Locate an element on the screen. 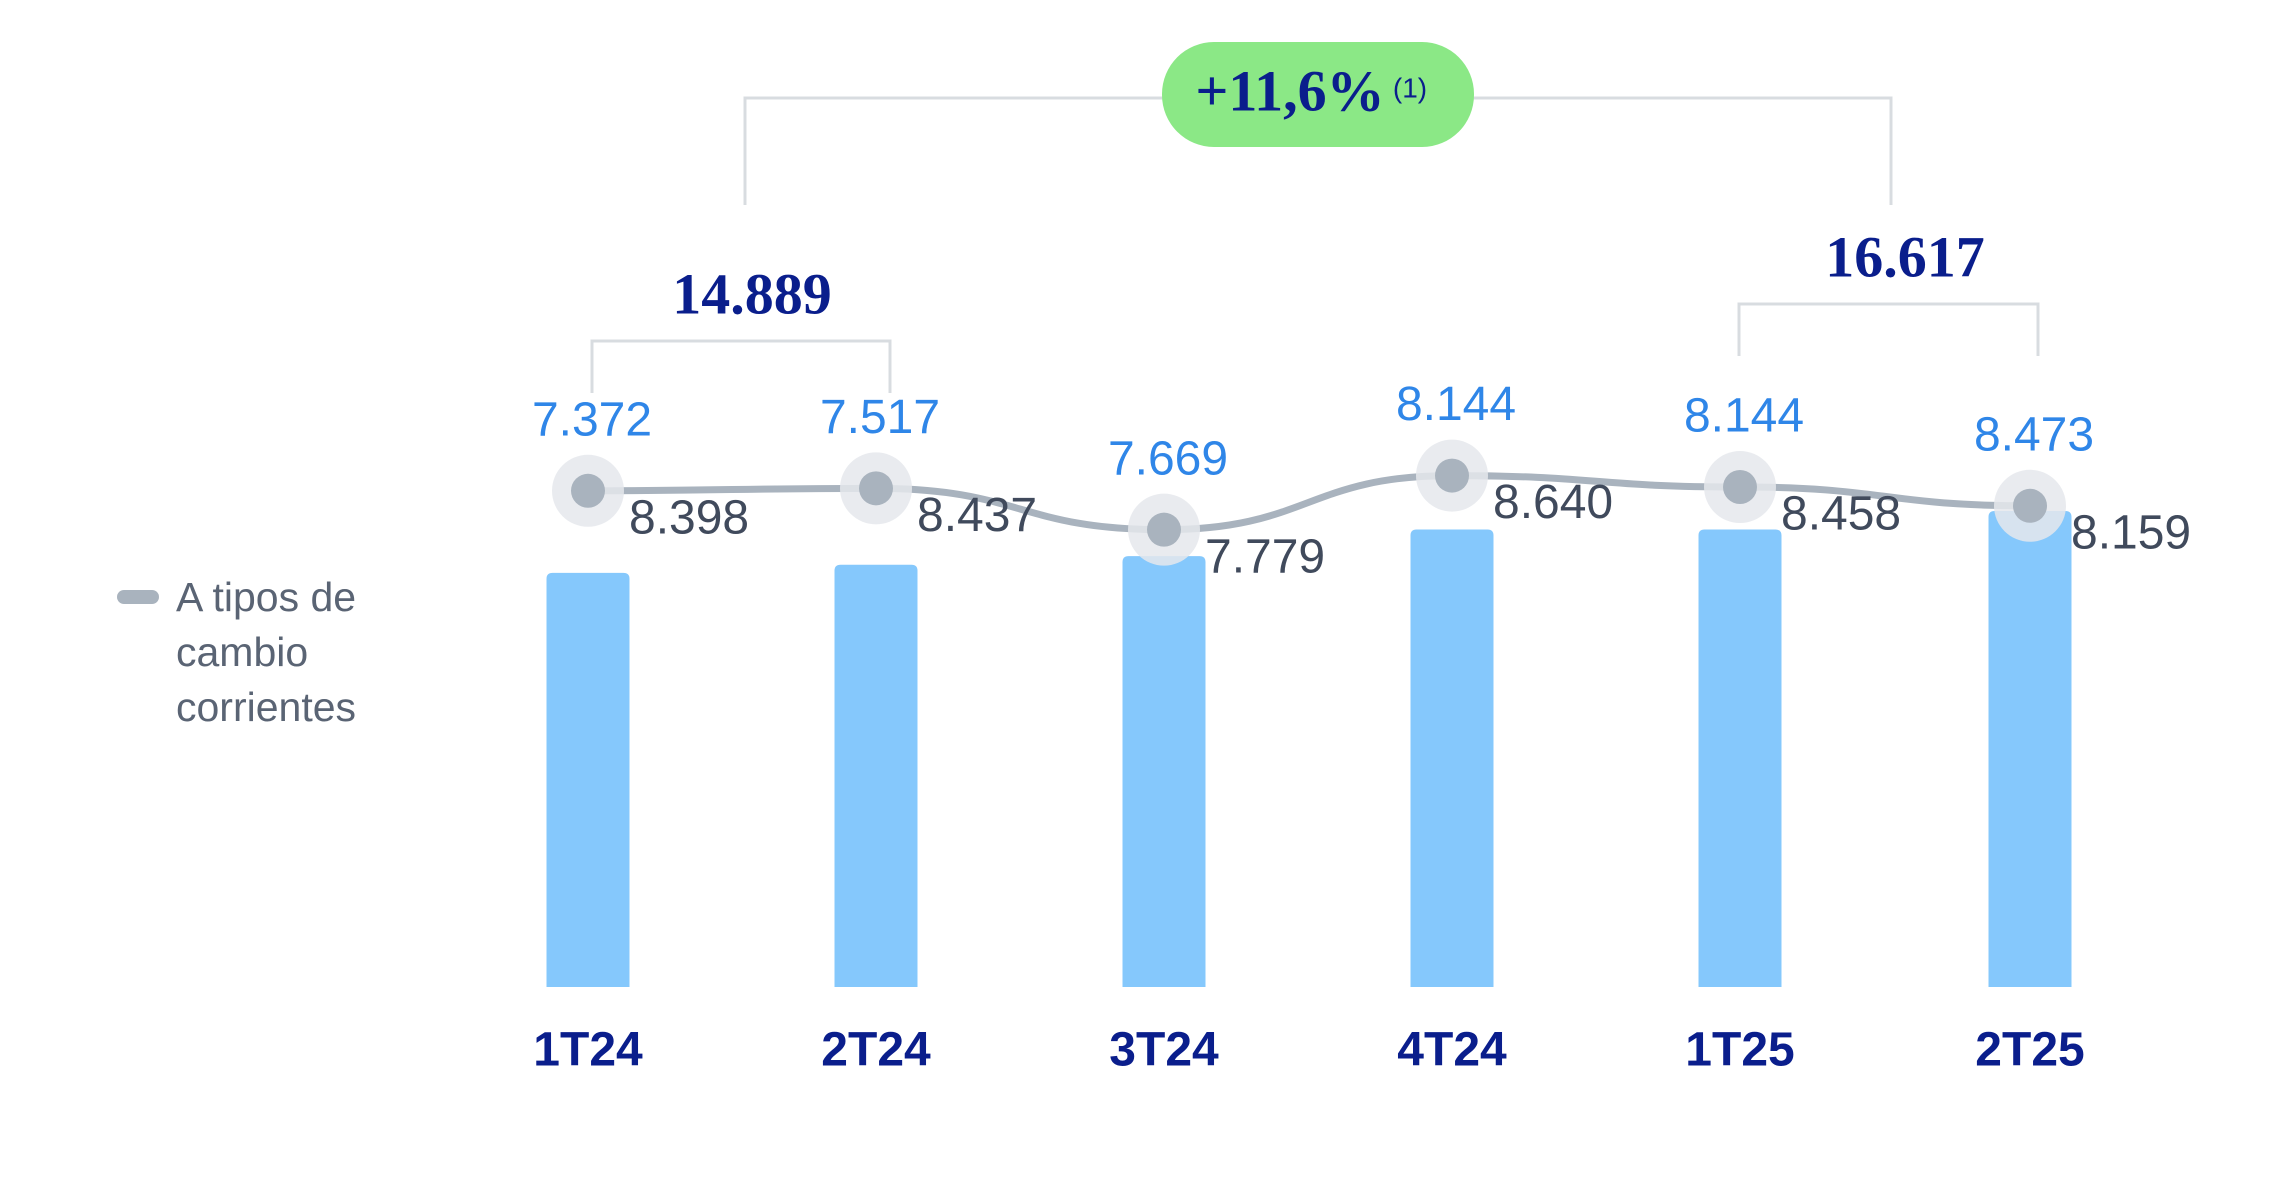  sum-annotation: 14.889 is located at coordinates (752, 293).